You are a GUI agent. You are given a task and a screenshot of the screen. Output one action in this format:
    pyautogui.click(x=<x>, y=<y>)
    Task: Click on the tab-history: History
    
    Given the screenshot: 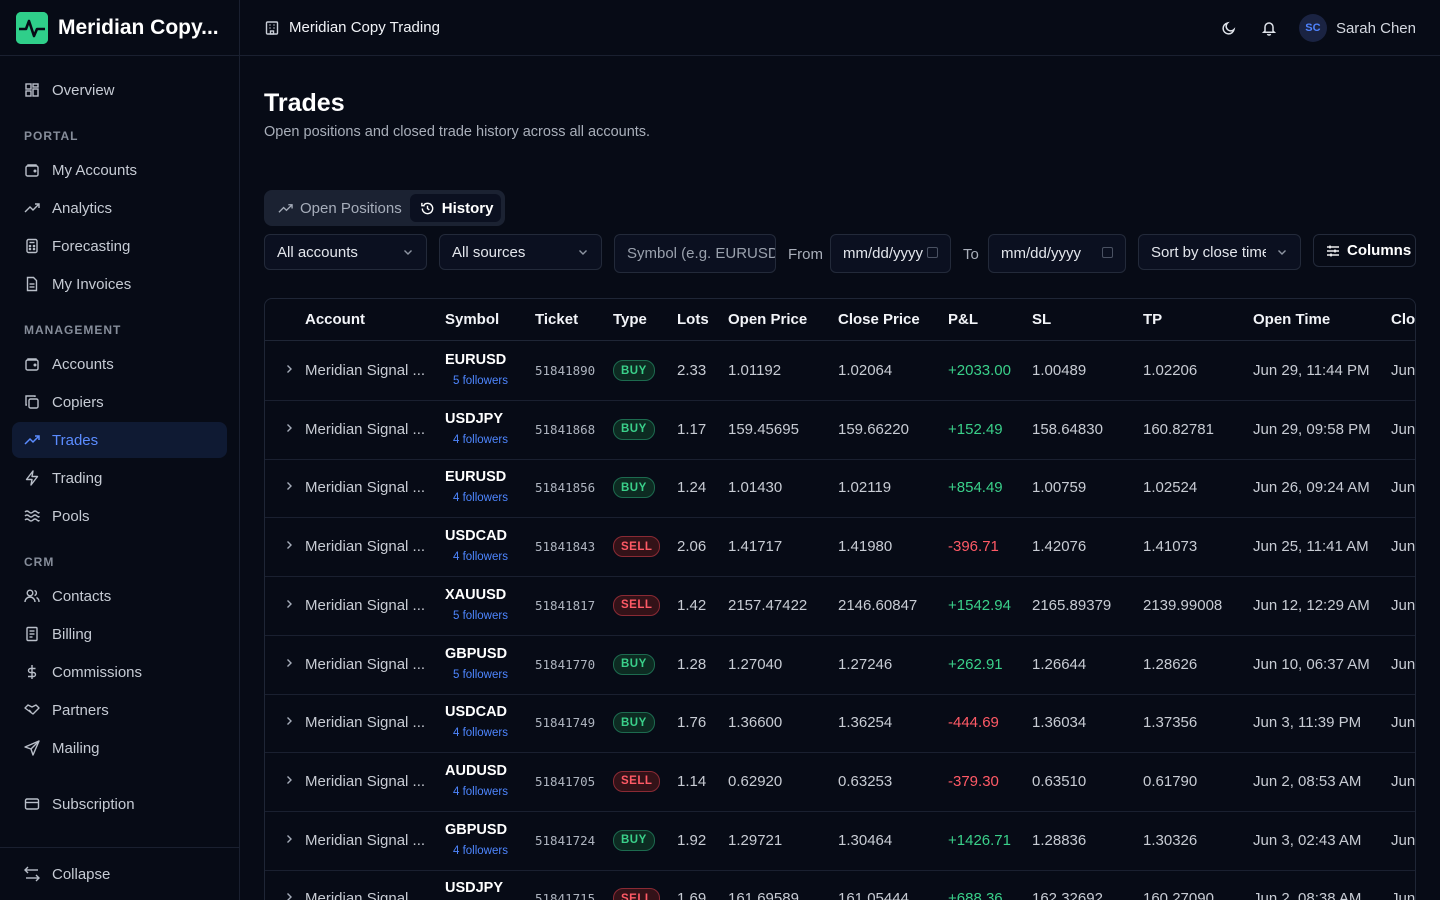 What is the action you would take?
    pyautogui.click(x=455, y=208)
    